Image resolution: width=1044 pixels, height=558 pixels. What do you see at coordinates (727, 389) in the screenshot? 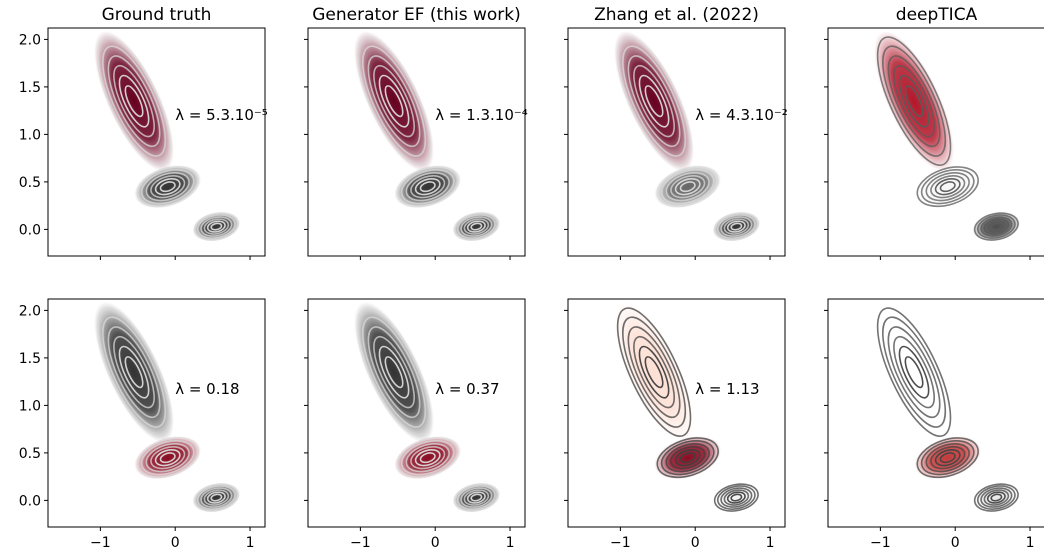
I see `lambda-label: λ = 1.13` at bounding box center [727, 389].